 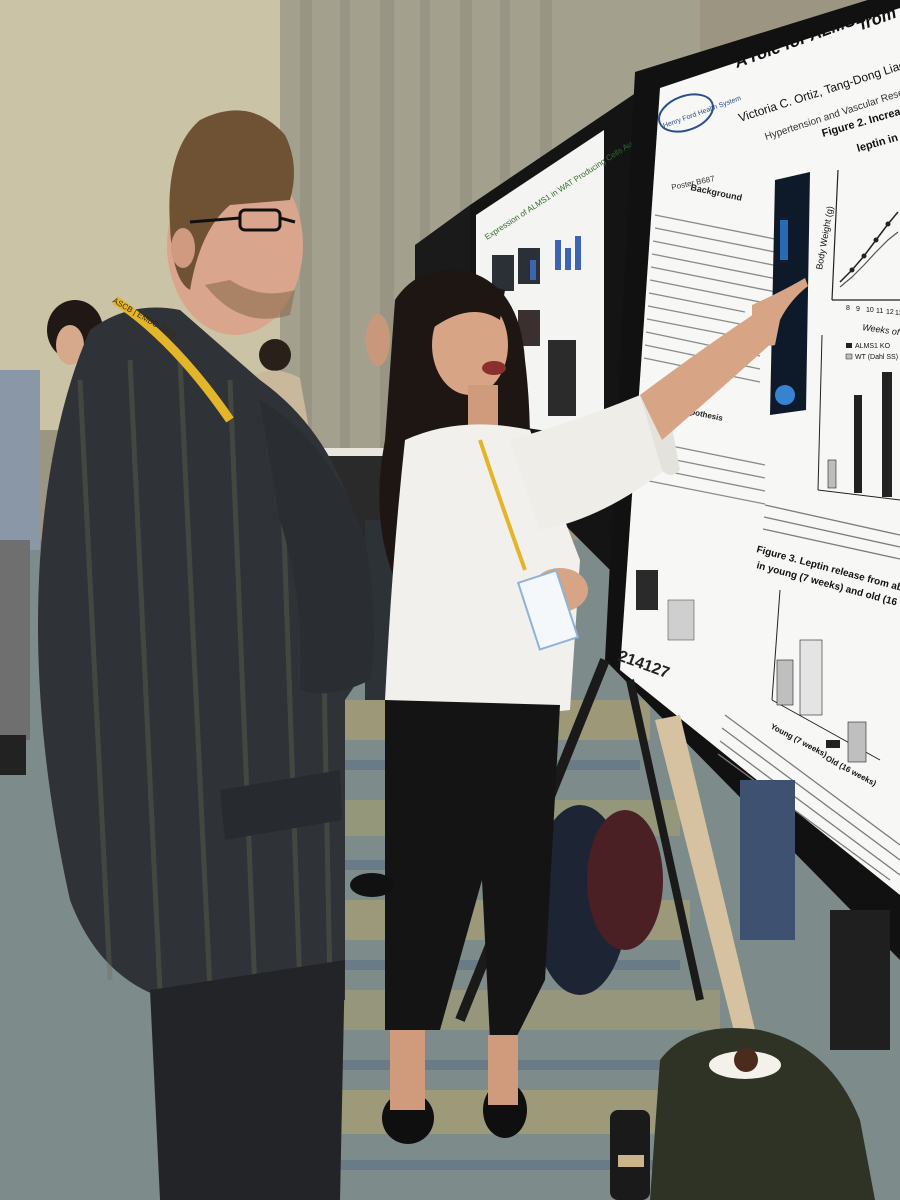 What do you see at coordinates (173, 359) in the screenshot?
I see `attendee-lanyard` at bounding box center [173, 359].